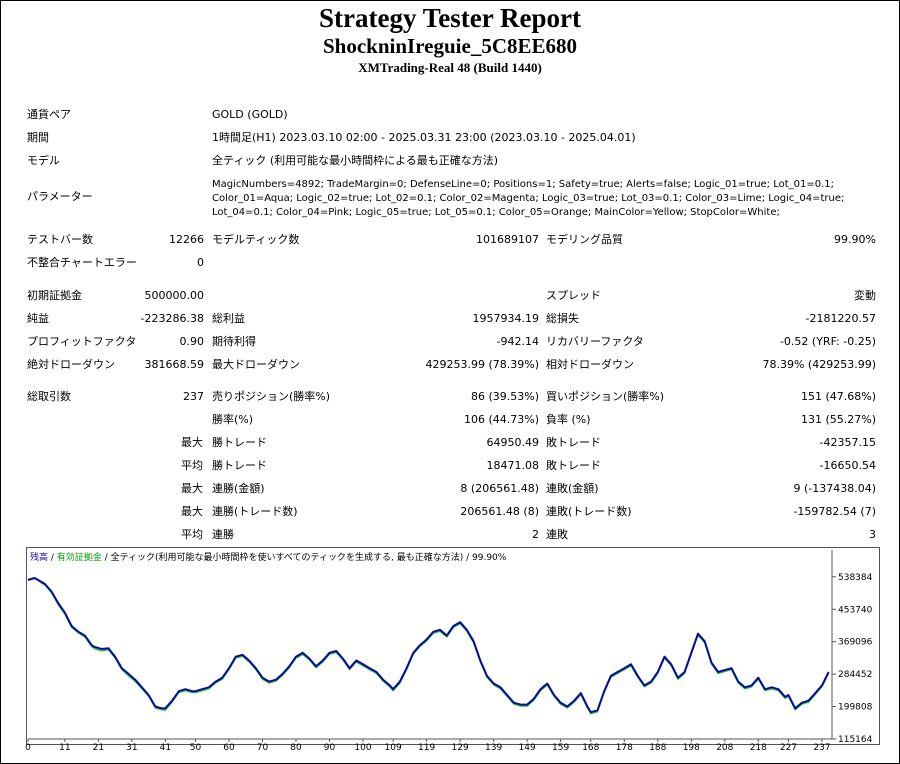 This screenshot has height=764, width=900. What do you see at coordinates (590, 748) in the screenshot?
I see `x-tick-label: 168` at bounding box center [590, 748].